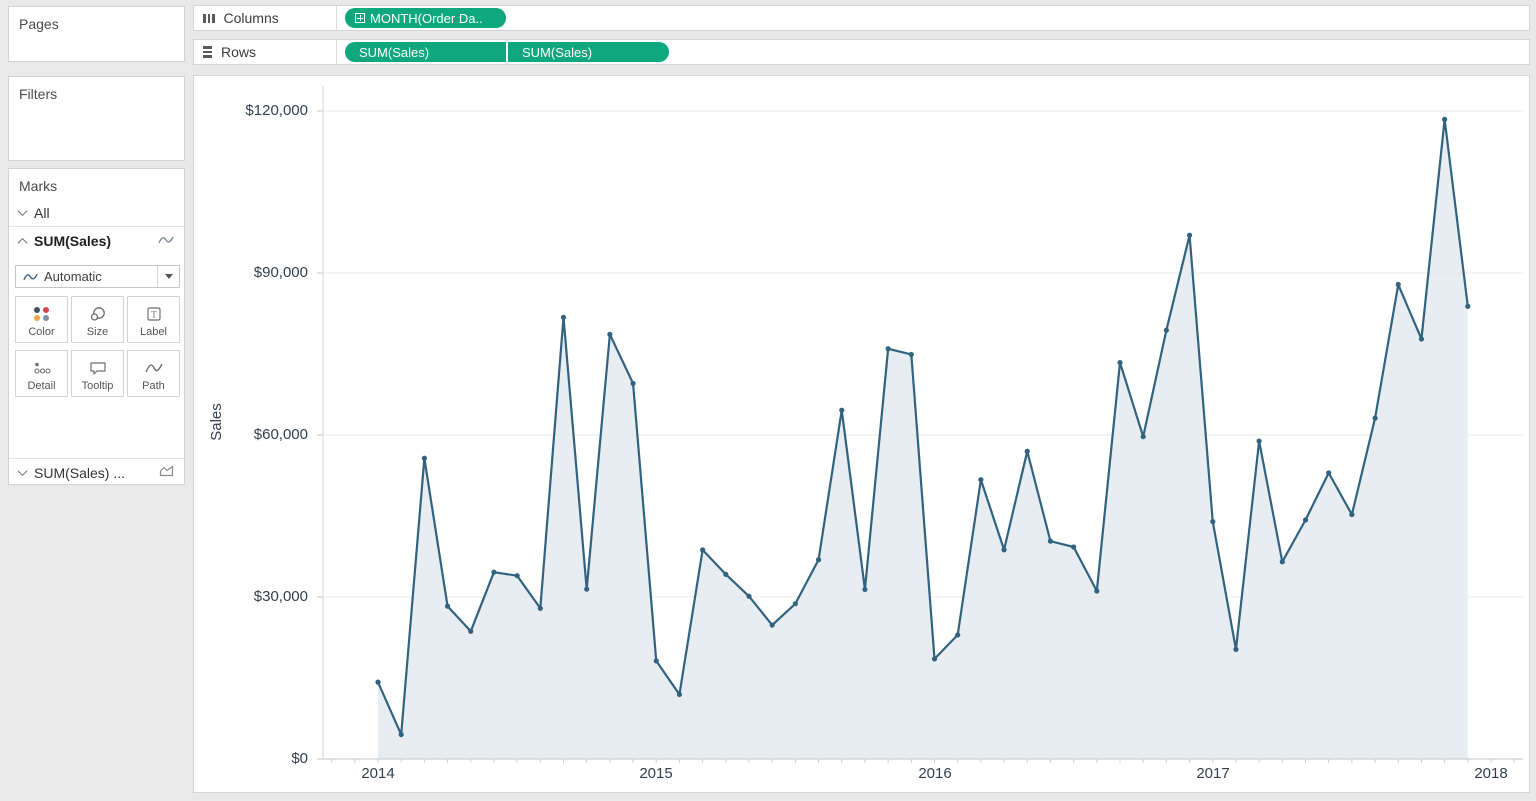 This screenshot has height=801, width=1536. I want to click on color-button: Color, so click(41, 319).